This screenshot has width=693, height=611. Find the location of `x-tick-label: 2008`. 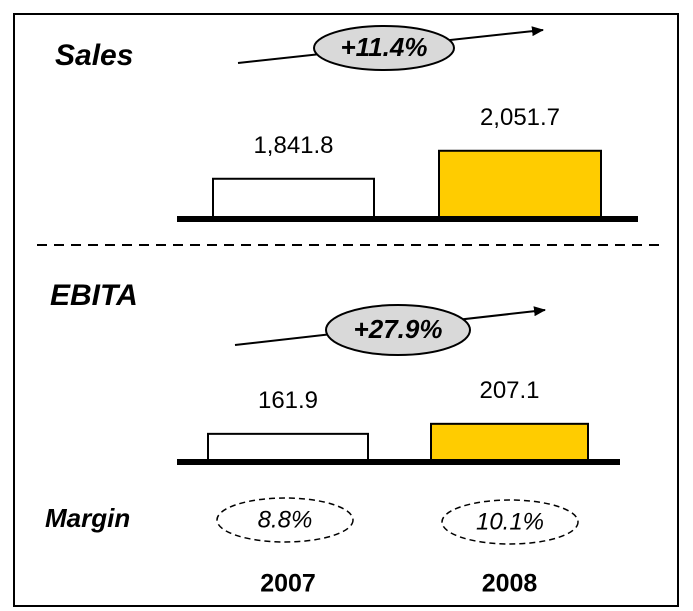

x-tick-label: 2008 is located at coordinates (510, 584).